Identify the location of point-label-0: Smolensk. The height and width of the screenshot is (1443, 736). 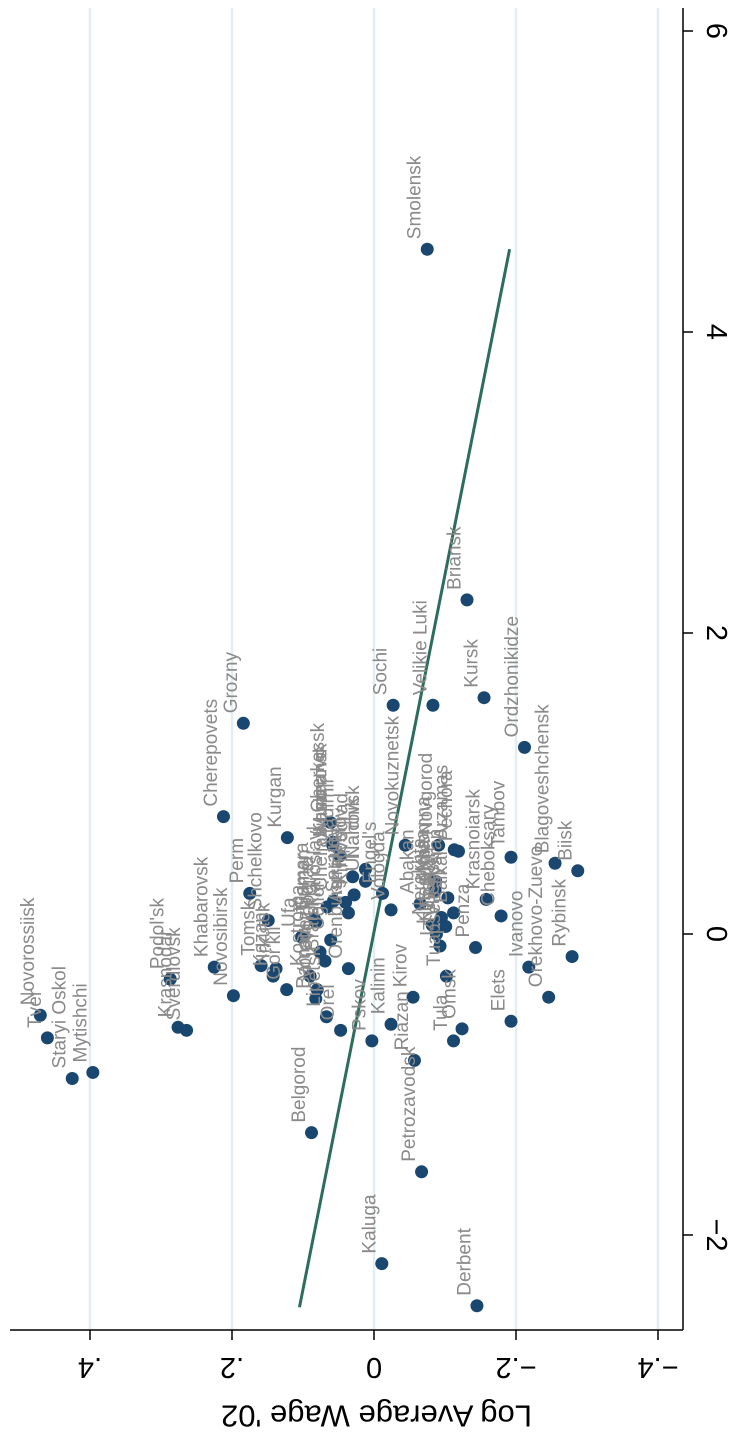
(415, 197).